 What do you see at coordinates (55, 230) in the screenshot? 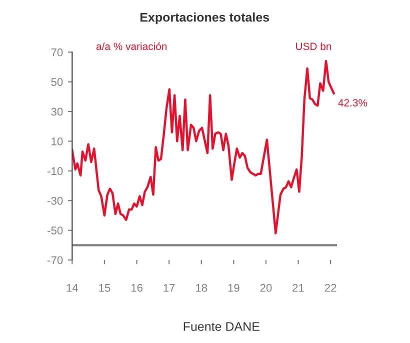
I see `y-tick-label: -50` at bounding box center [55, 230].